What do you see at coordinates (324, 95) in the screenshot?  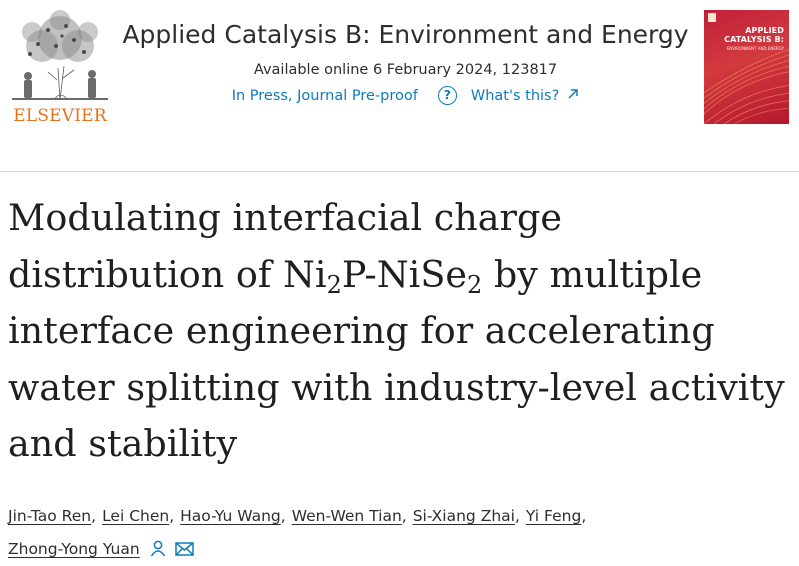 I see `in-press-status: In Press, Journal Pre-proof` at bounding box center [324, 95].